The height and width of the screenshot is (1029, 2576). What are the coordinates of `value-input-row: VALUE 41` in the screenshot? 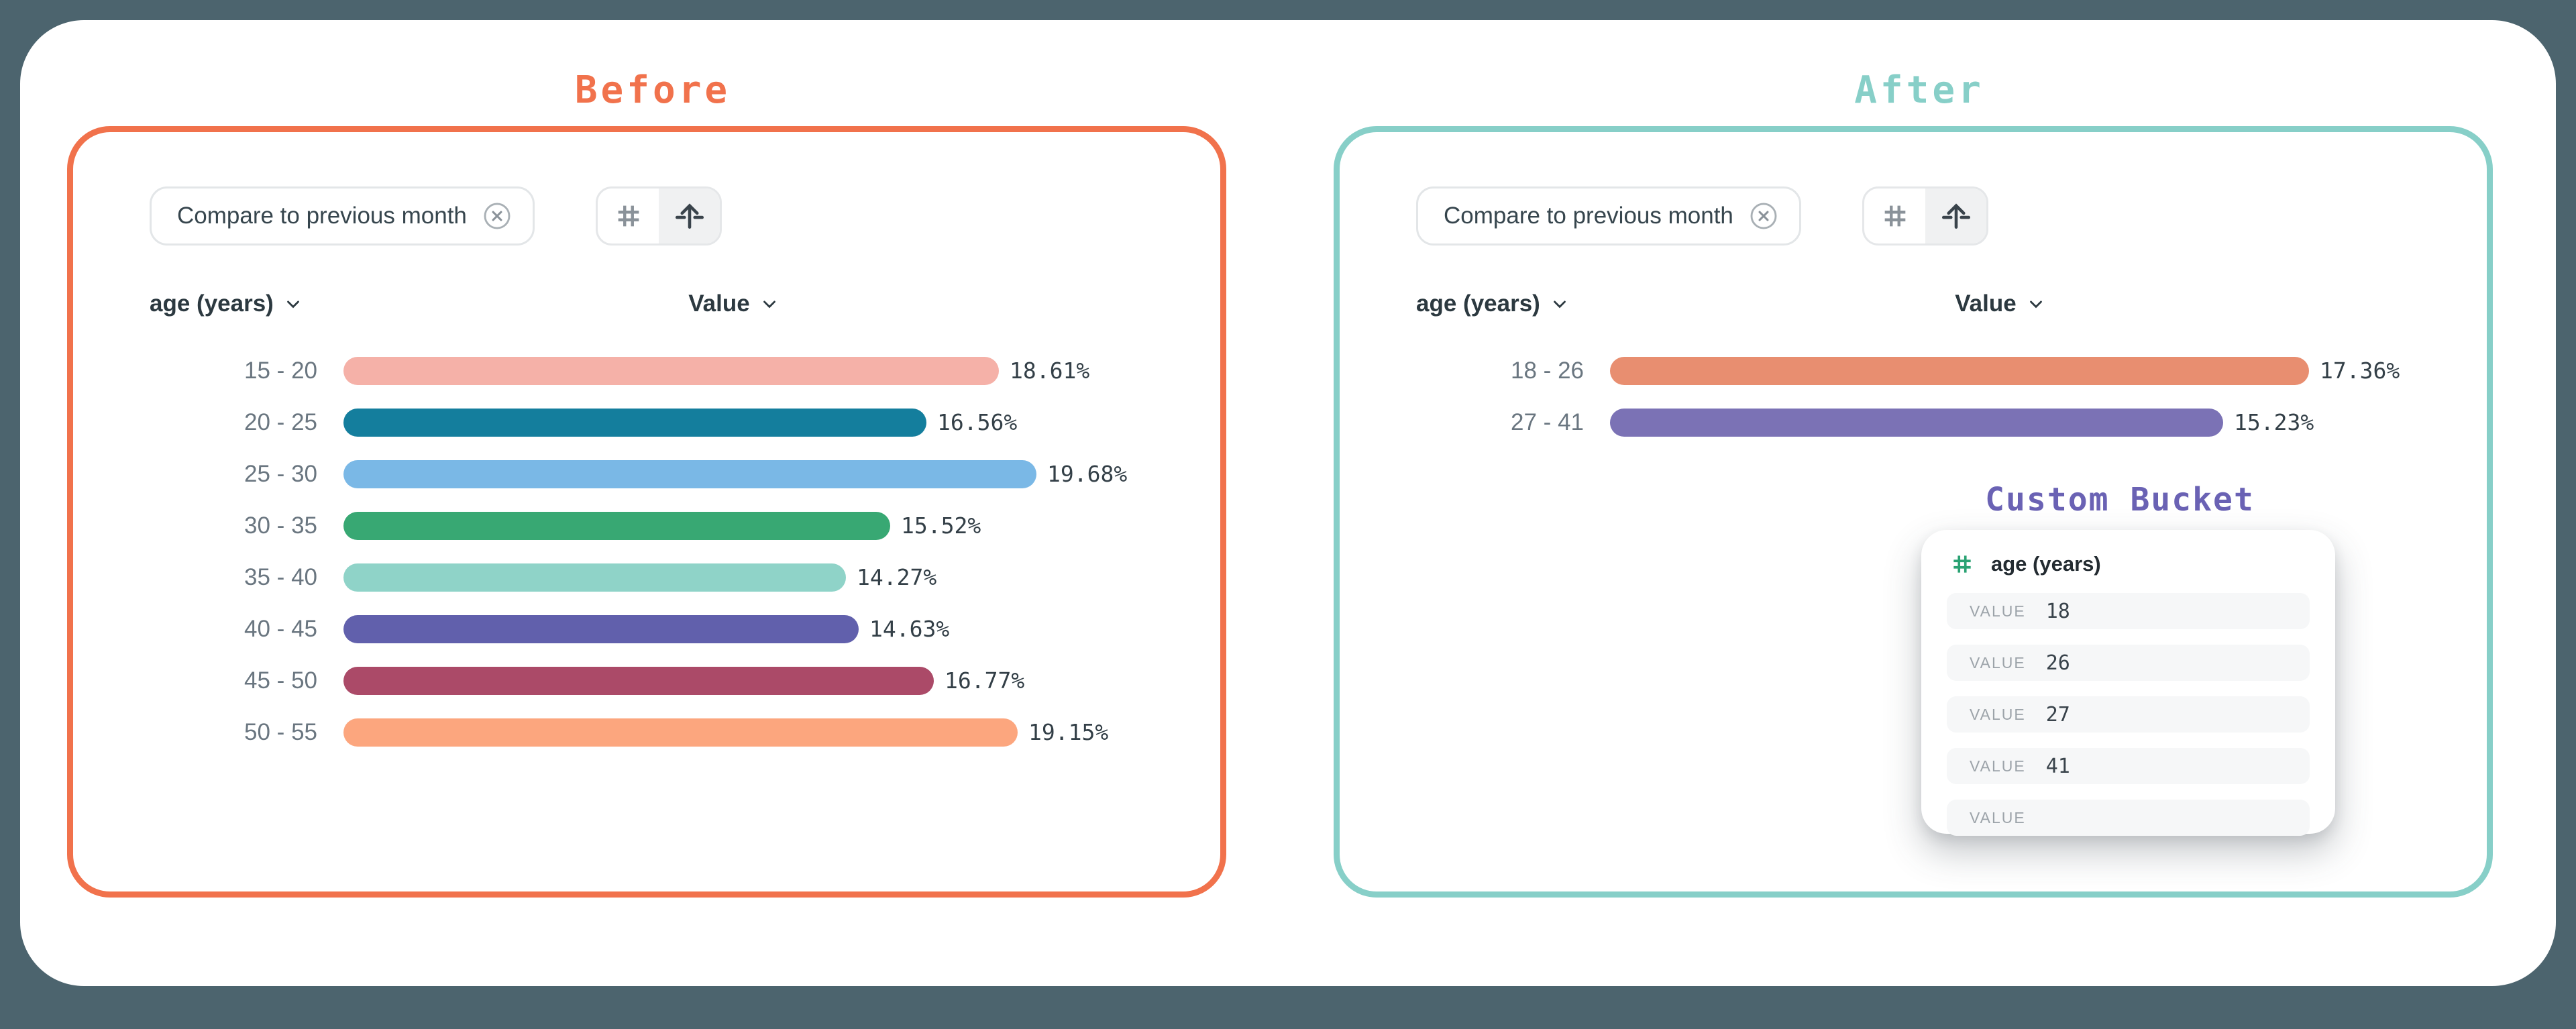 It's located at (2128, 766).